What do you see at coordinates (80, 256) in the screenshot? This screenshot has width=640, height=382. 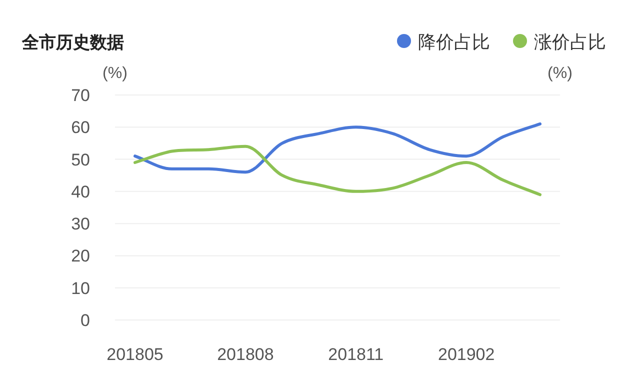 I see `y-tick-label: 20` at bounding box center [80, 256].